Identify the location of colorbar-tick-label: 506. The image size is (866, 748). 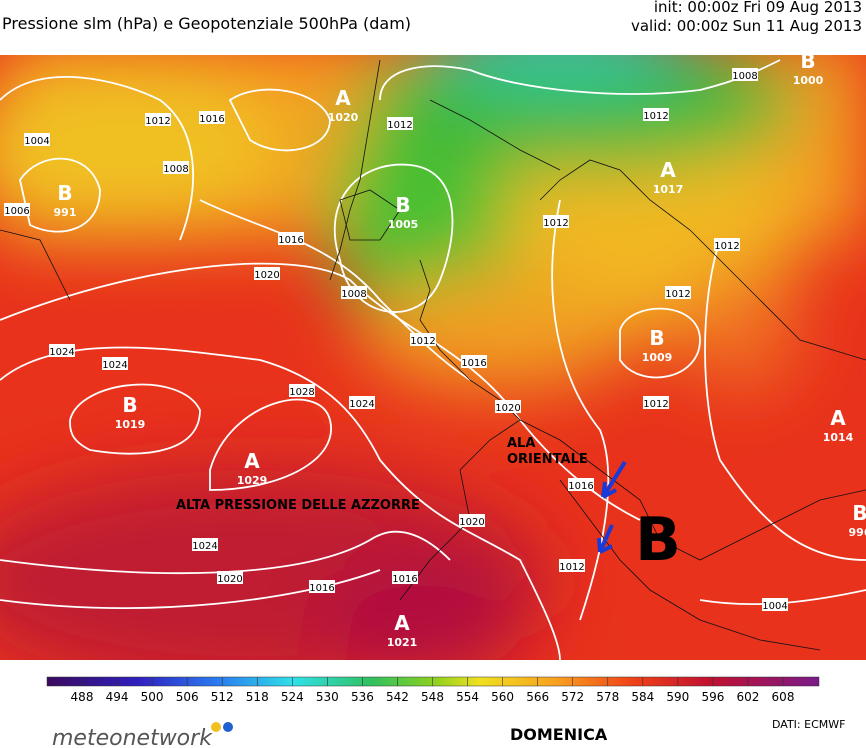
(187, 697).